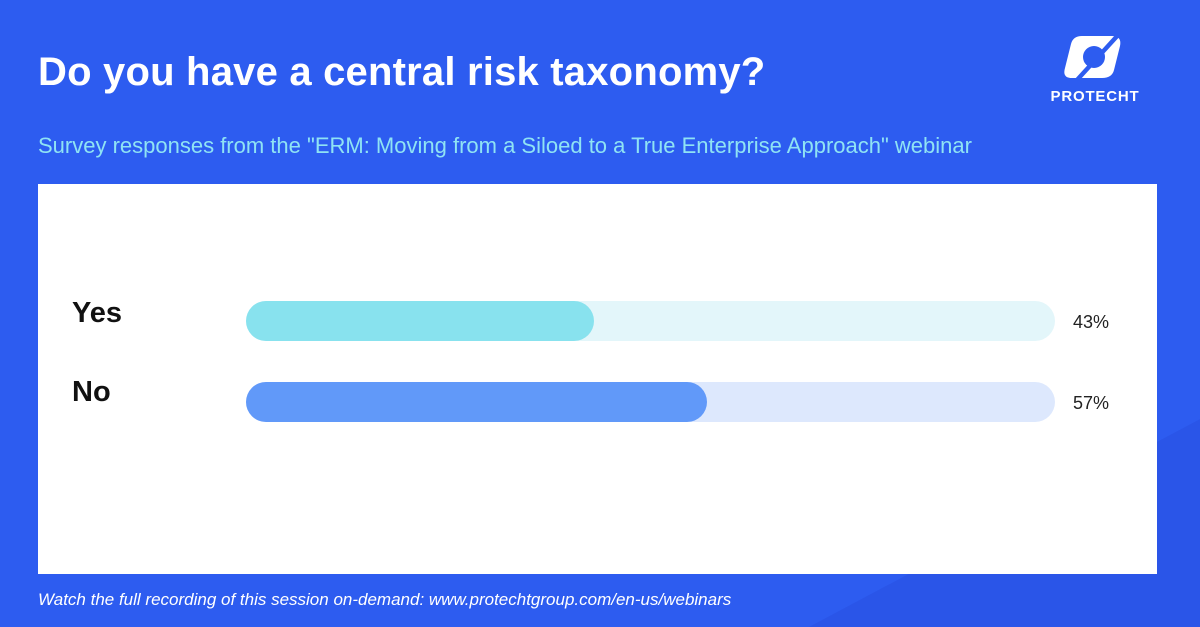 The width and height of the screenshot is (1200, 627). Describe the element at coordinates (1093, 57) in the screenshot. I see `protecht-logo-icon` at that location.